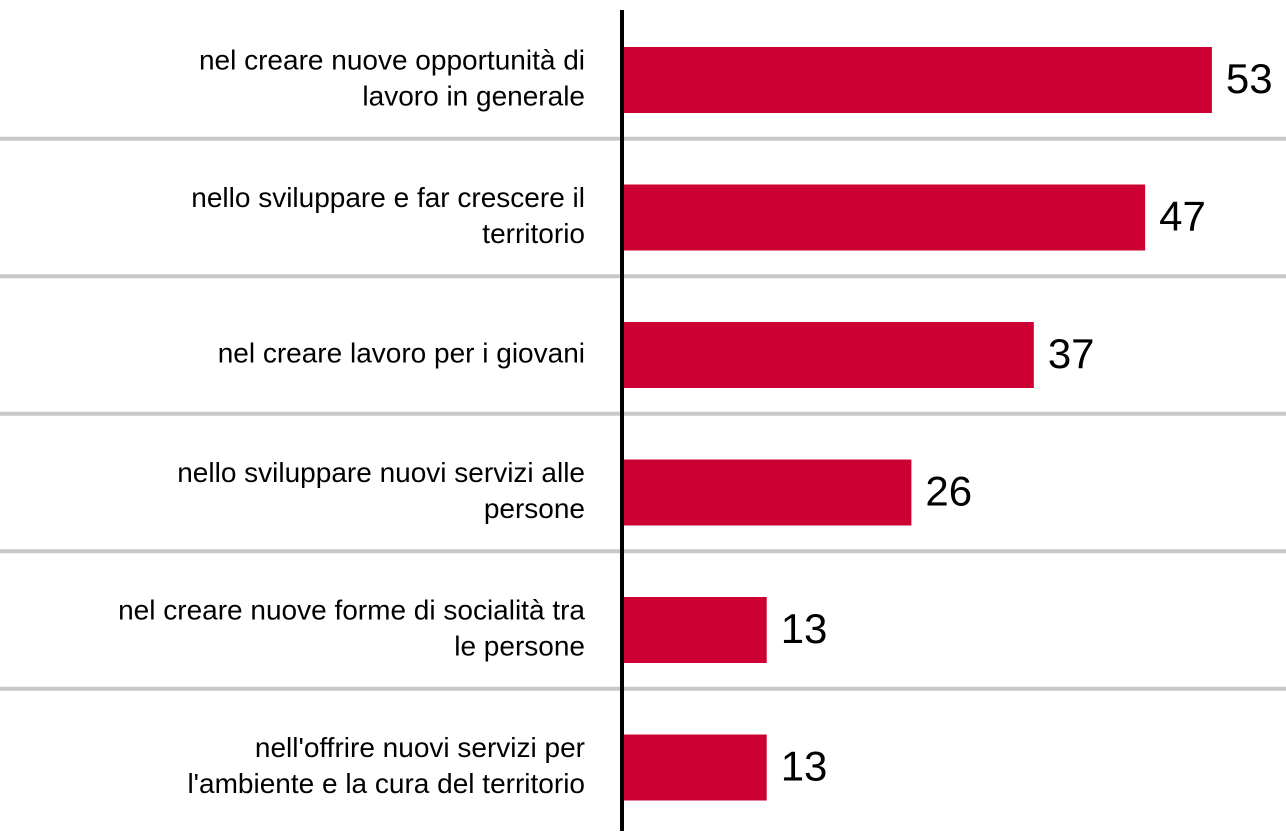 This screenshot has width=1286, height=836. I want to click on category-label: territorio, so click(533, 233).